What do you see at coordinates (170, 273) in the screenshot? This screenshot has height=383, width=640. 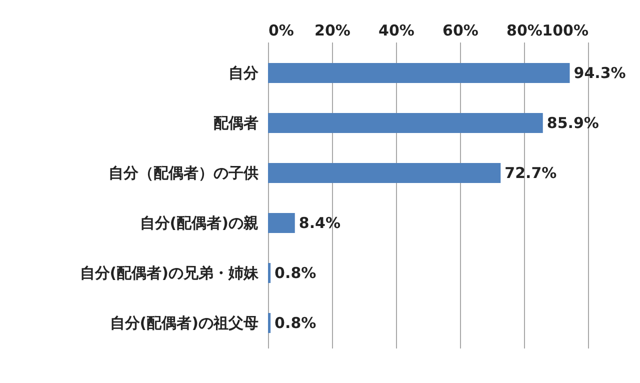 I see `y-tick-label: 自分(配偶者)の兄弟・姉妹` at bounding box center [170, 273].